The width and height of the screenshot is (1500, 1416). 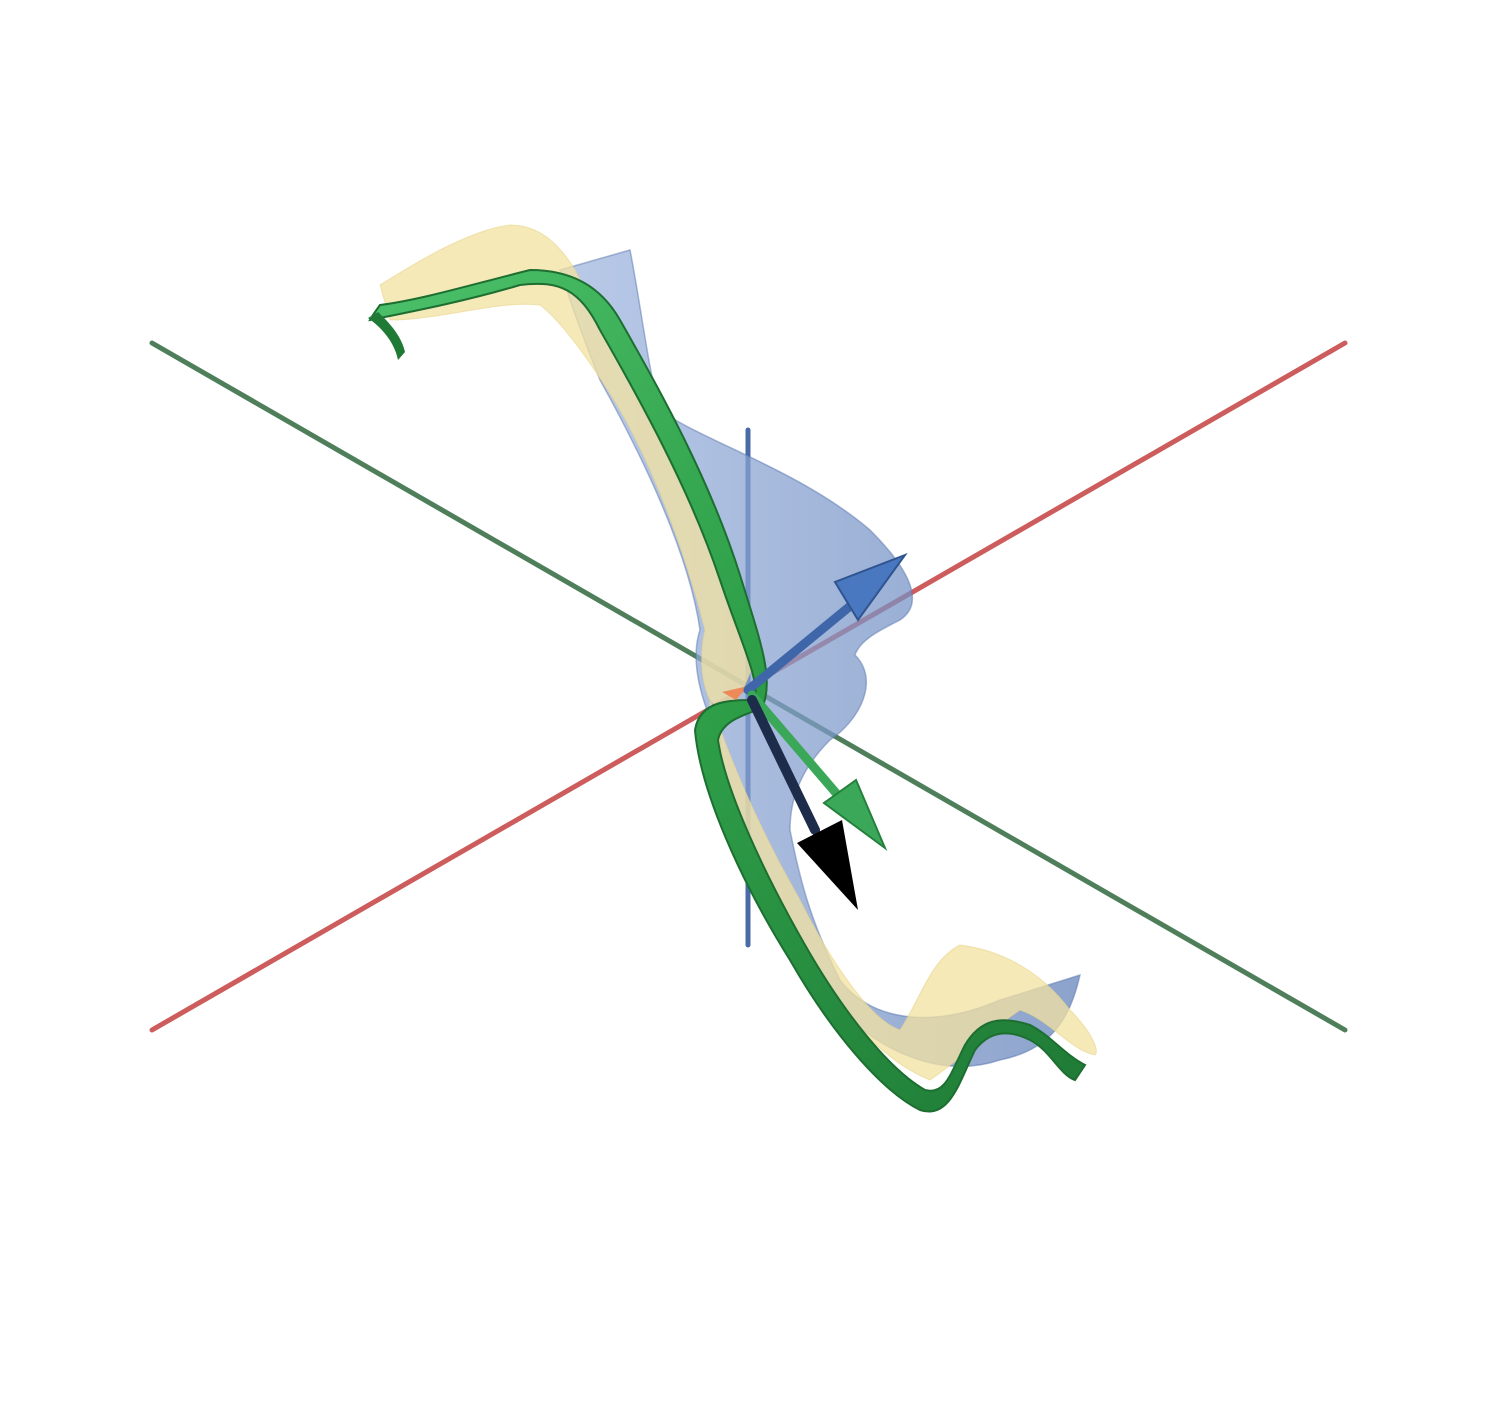 I want to click on origin-marker, so click(x=735, y=693).